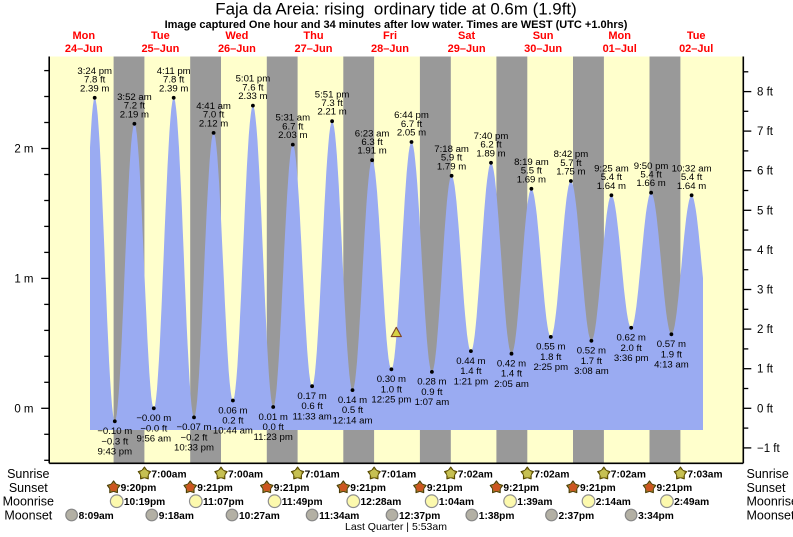 The image size is (793, 537). Describe the element at coordinates (511, 384) in the screenshot. I see `svg-text: 2:05 am` at that location.